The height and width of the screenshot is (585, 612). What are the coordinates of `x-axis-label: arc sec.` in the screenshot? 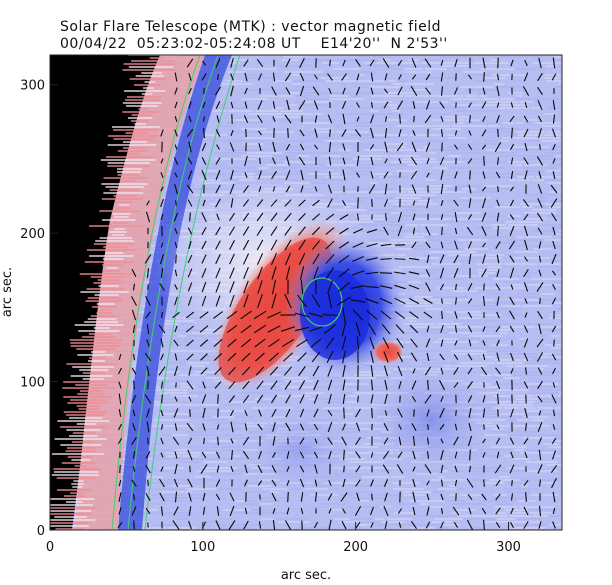 It's located at (306, 575).